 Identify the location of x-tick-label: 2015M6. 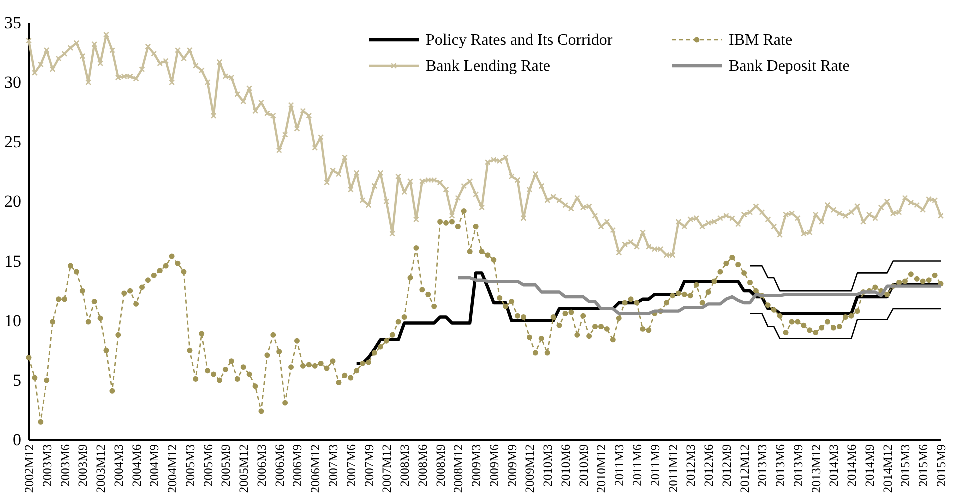
(923, 465).